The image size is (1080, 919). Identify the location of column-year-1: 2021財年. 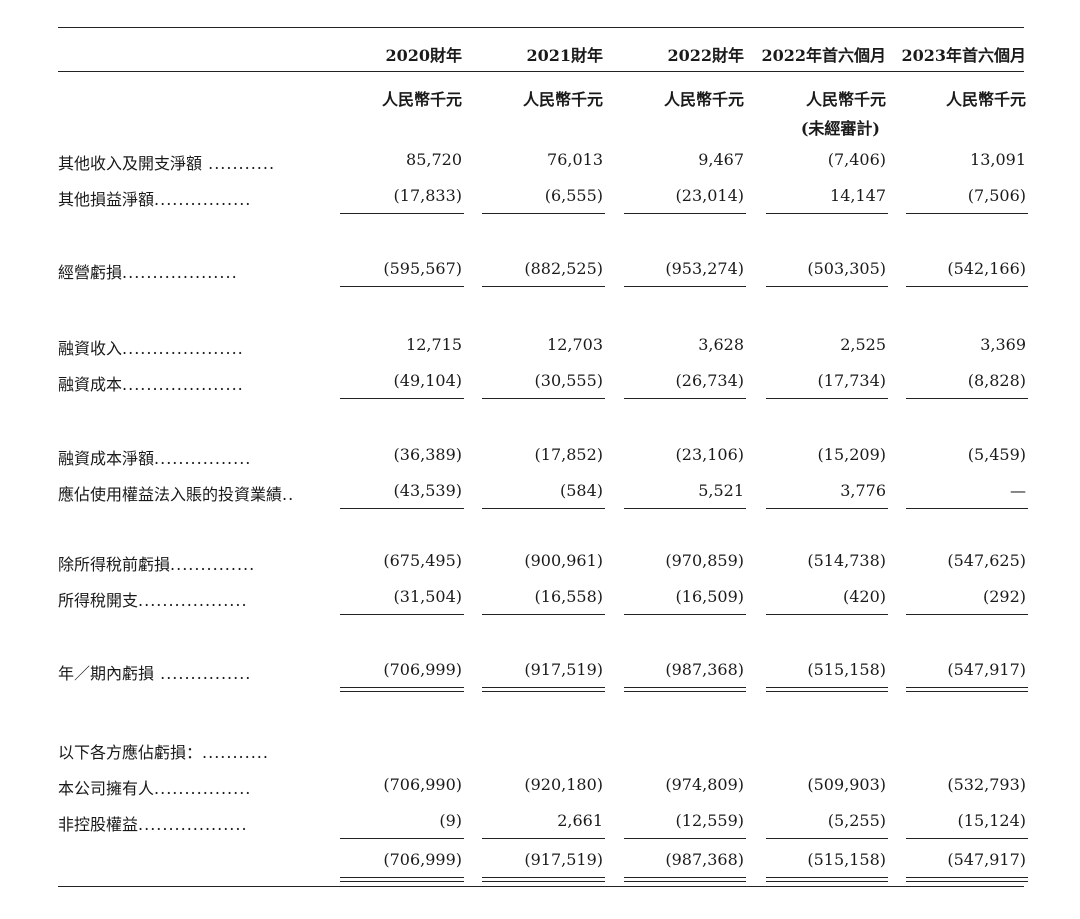
(564, 55).